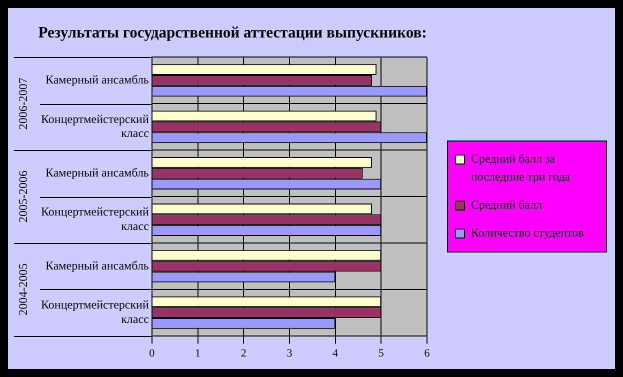 The image size is (623, 377). Describe the element at coordinates (23, 289) in the screenshot. I see `text: 2004-2005` at that location.